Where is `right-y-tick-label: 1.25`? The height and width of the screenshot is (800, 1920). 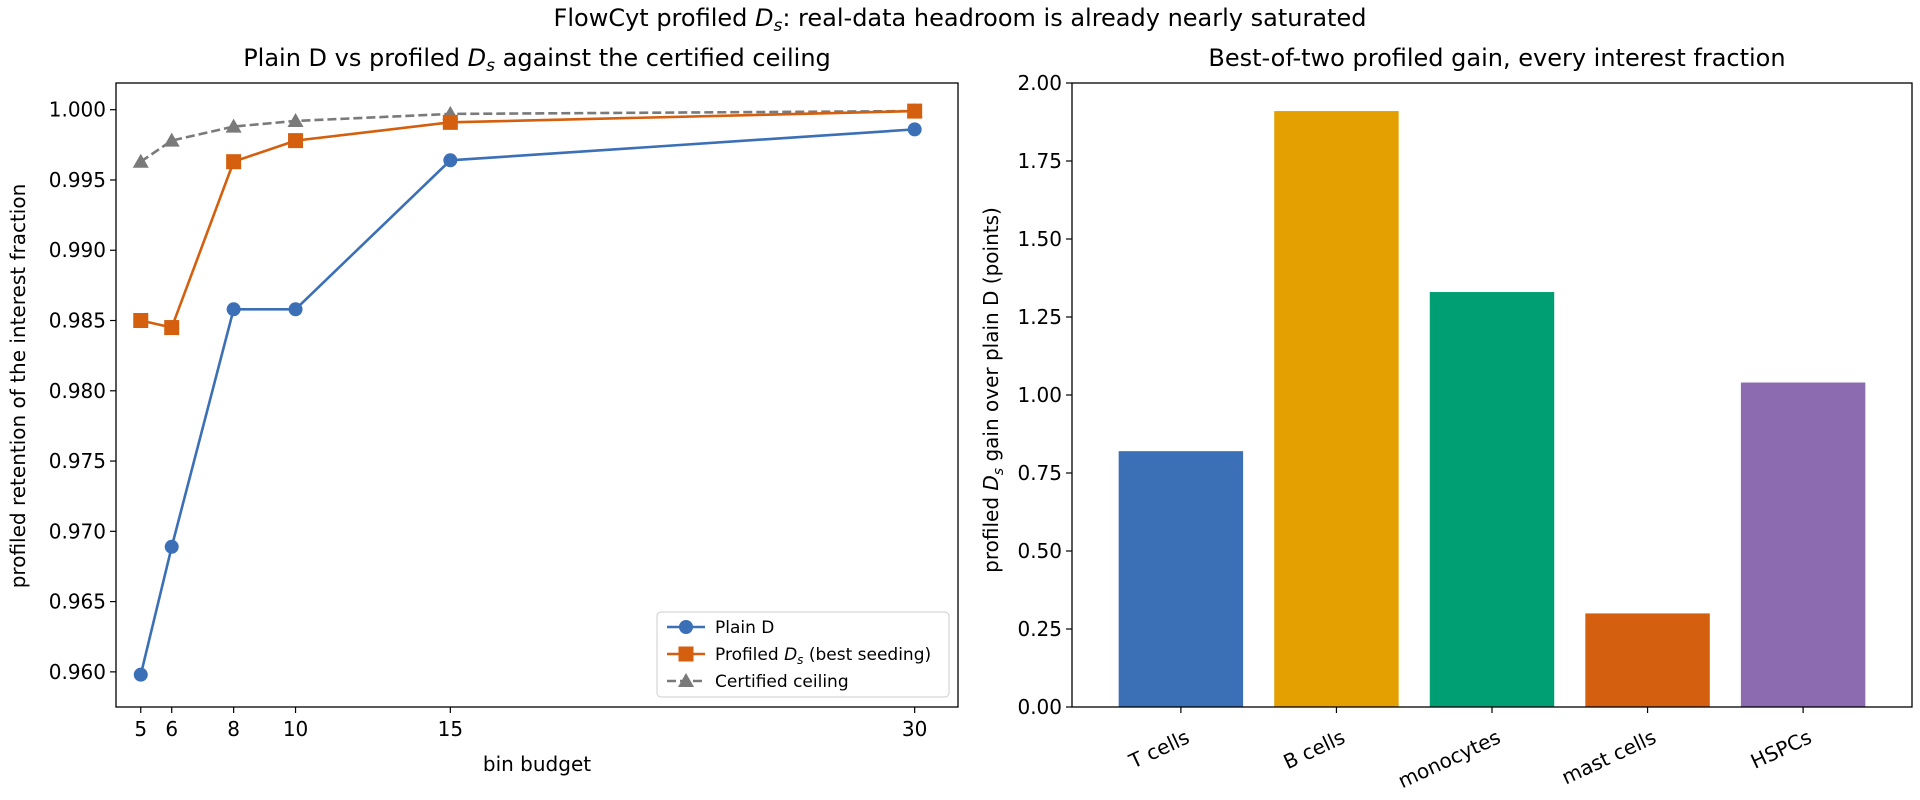
right-y-tick-label: 1.25 is located at coordinates (1039, 317).